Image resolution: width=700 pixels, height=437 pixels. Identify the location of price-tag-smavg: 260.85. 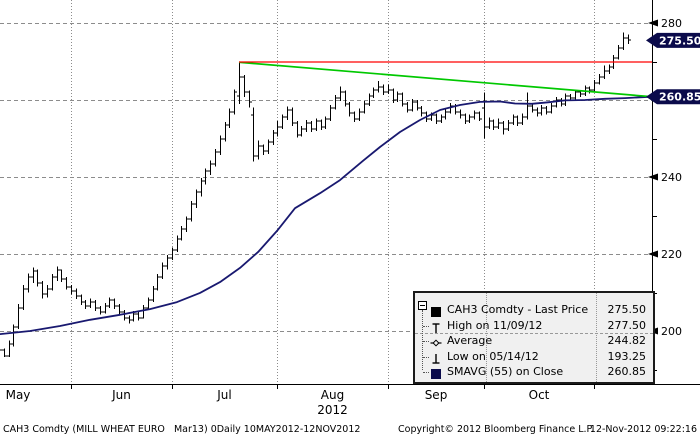
(673, 97).